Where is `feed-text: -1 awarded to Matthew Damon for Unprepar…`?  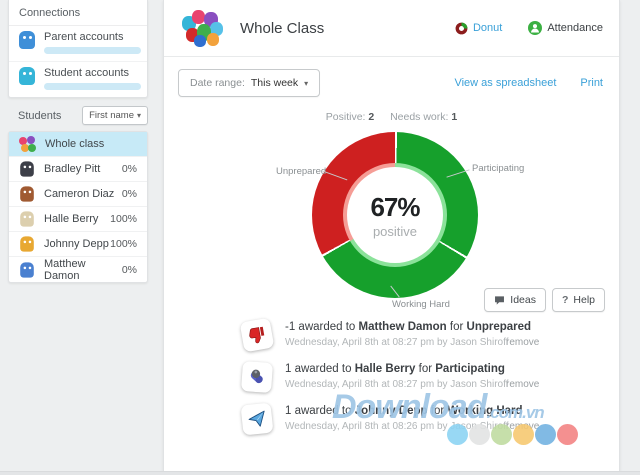 feed-text: -1 awarded to Matthew Damon for Unprepar… is located at coordinates (408, 334).